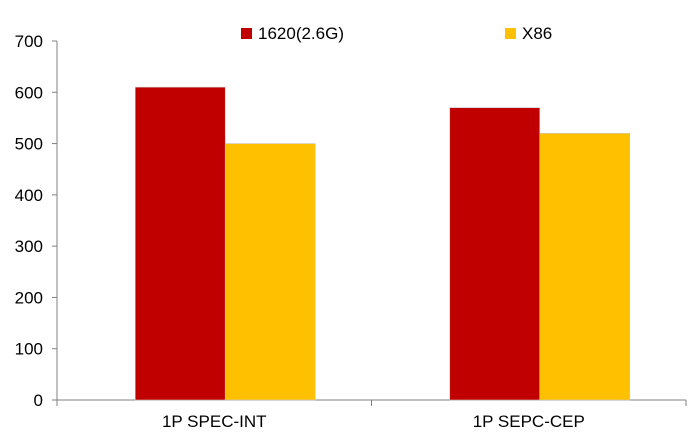  I want to click on y-tick-label: 600, so click(29, 92).